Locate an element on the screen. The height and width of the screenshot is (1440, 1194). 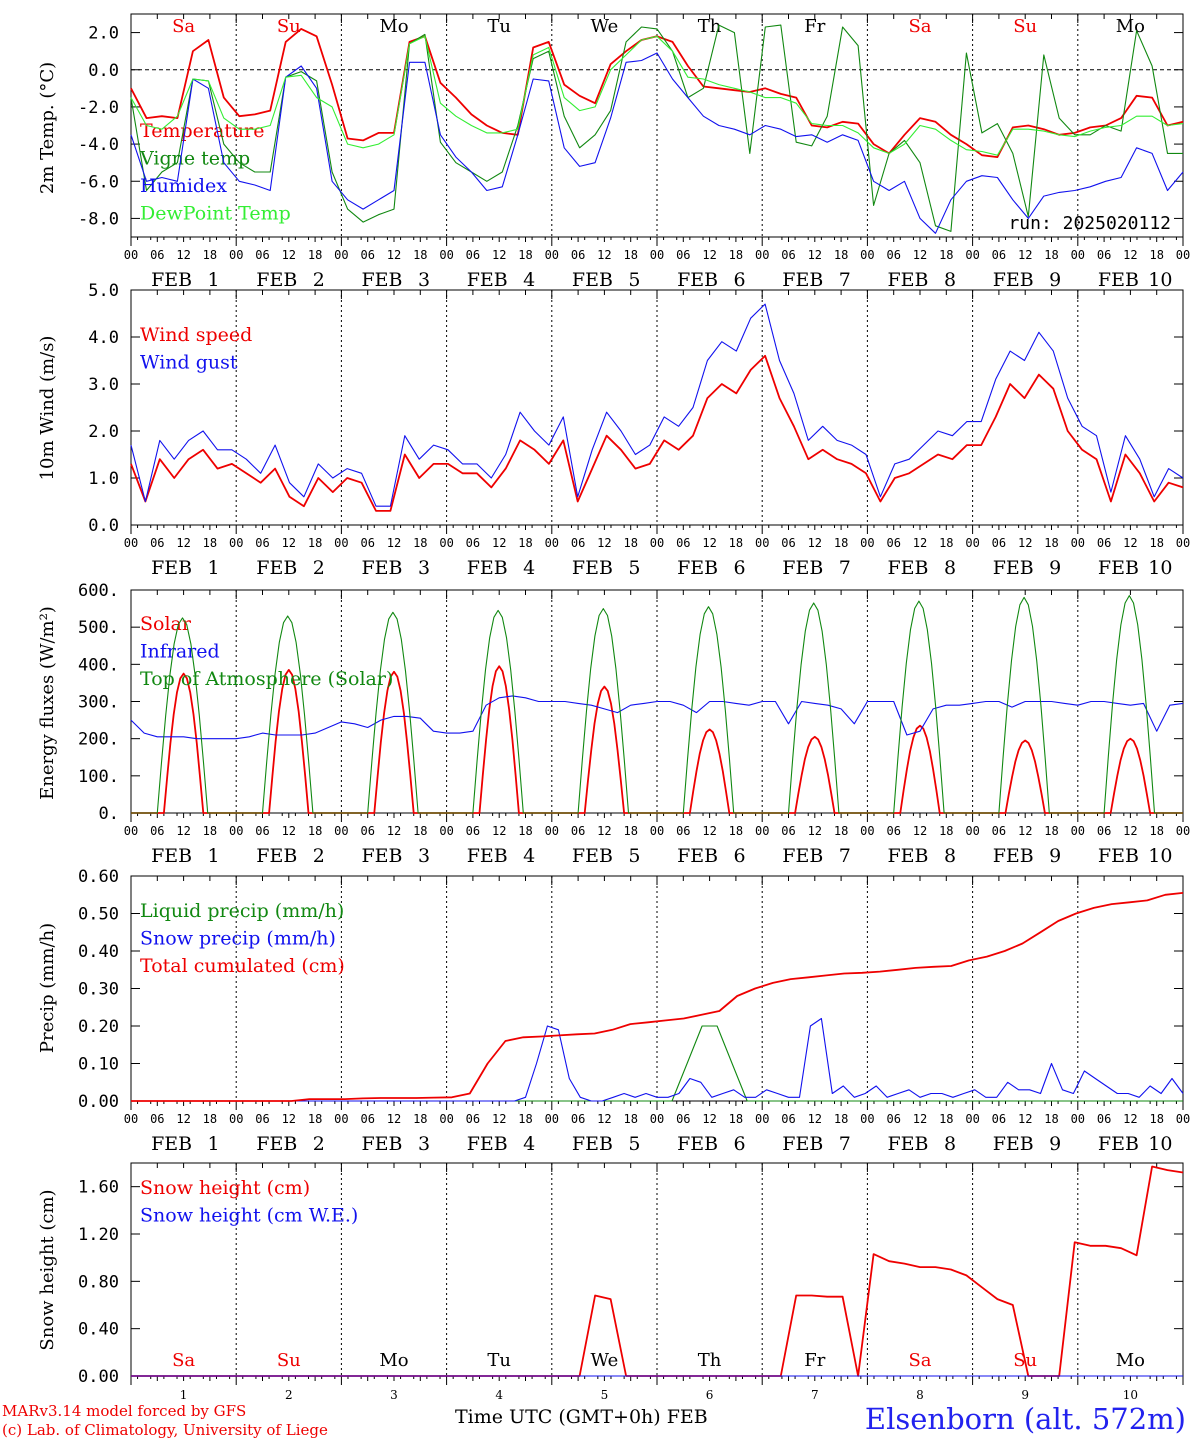
day-number-label: 10 is located at coordinates (1130, 1395).